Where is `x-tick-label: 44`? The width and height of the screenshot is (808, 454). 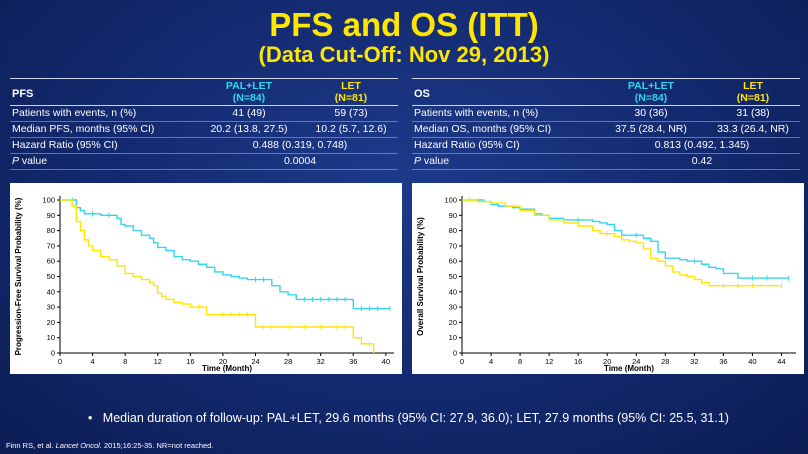
x-tick-label: 44 is located at coordinates (781, 361).